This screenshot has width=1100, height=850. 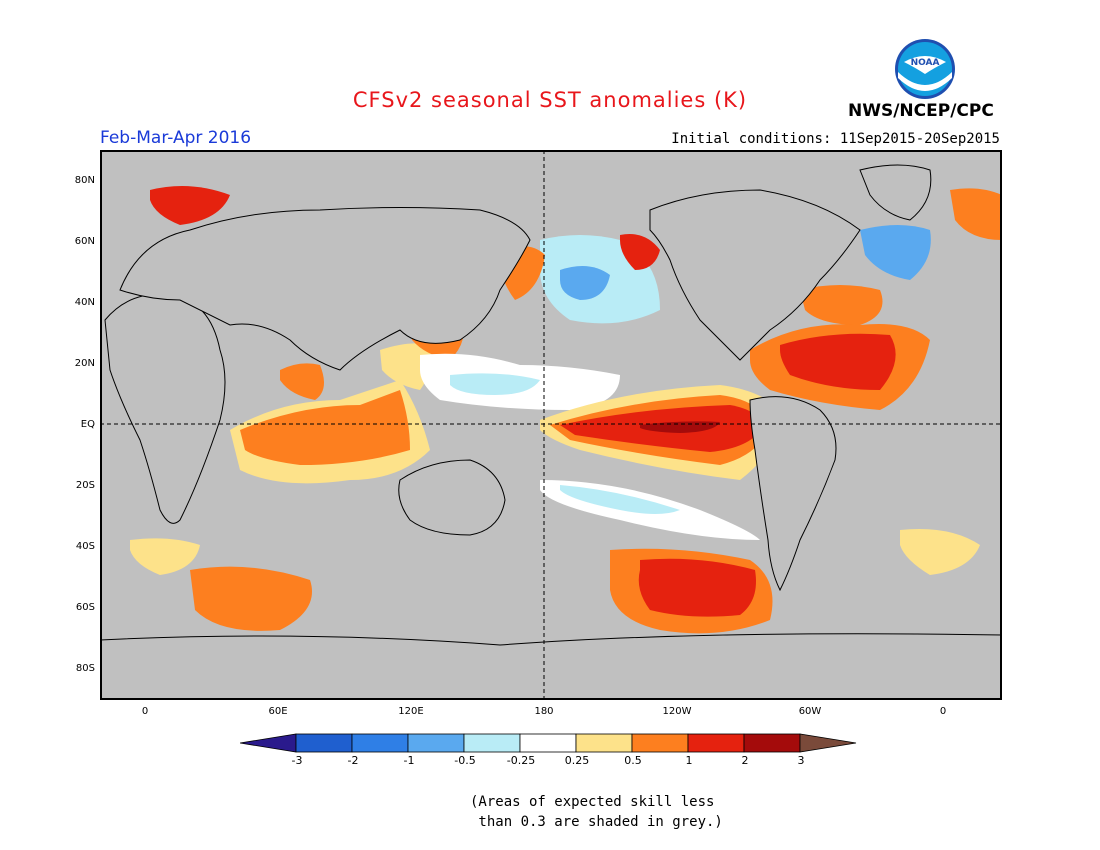 I want to click on x-tick-60e: 60E, so click(x=278, y=711).